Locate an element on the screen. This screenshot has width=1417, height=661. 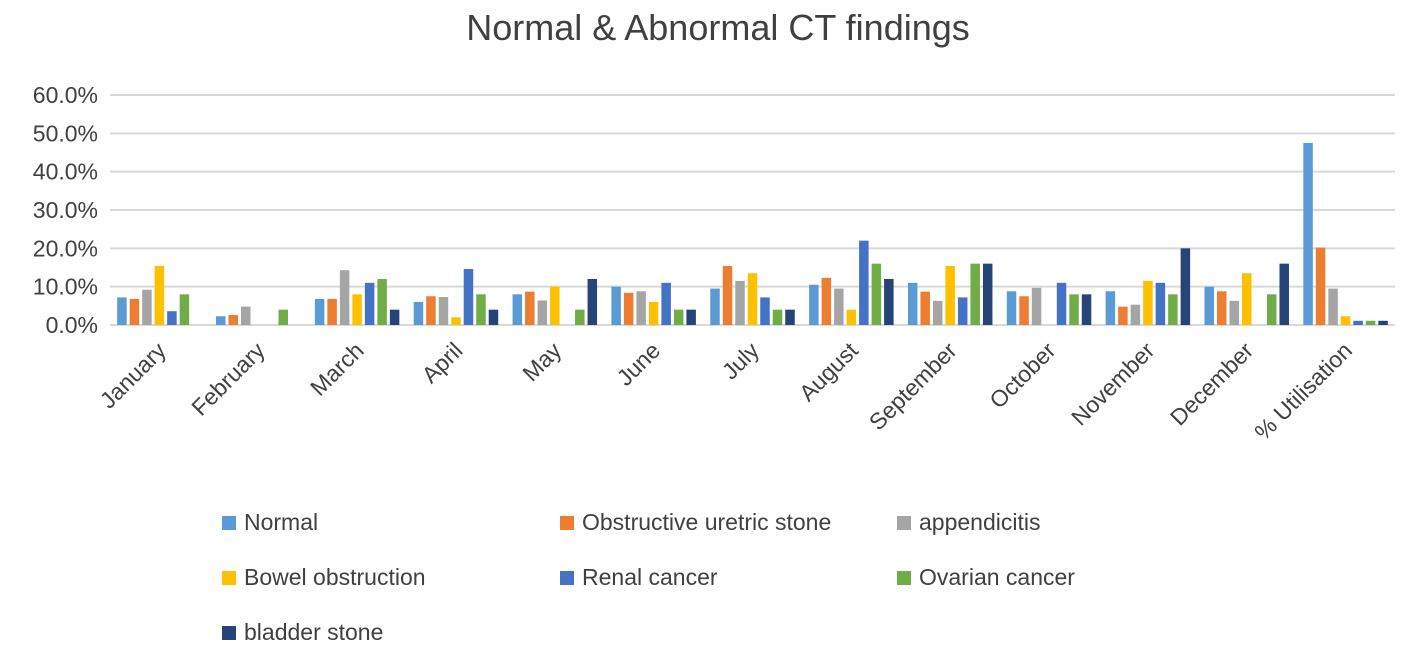
legend-item: bladder stone is located at coordinates (302, 632).